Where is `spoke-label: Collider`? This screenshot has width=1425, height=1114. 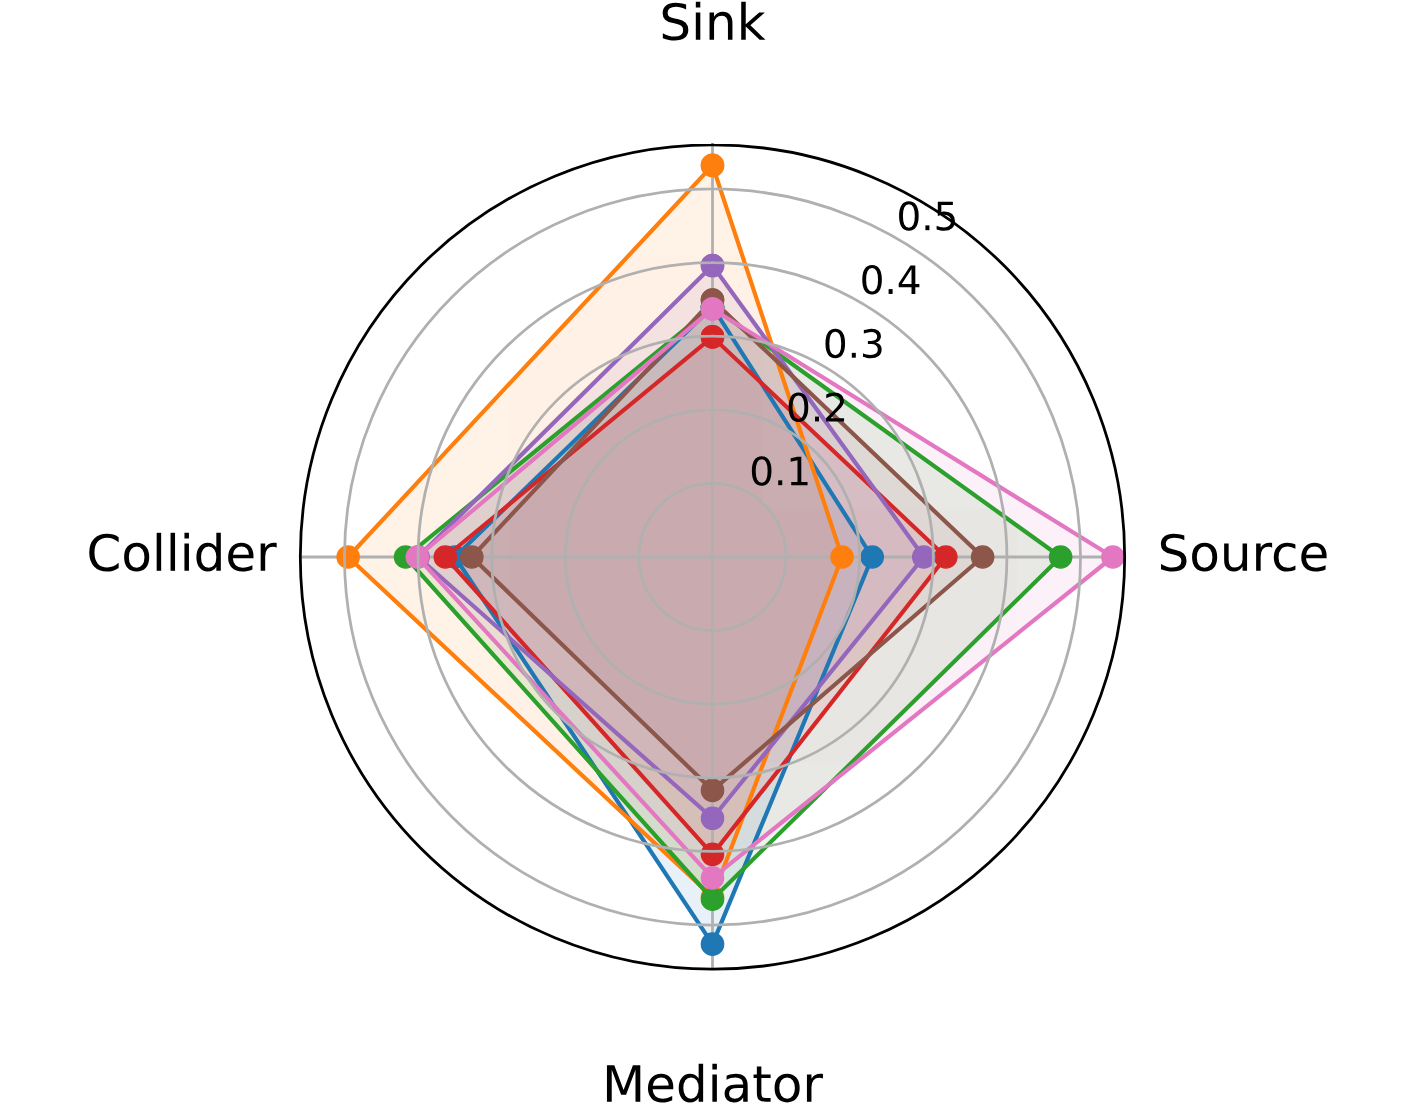 spoke-label: Collider is located at coordinates (183, 552).